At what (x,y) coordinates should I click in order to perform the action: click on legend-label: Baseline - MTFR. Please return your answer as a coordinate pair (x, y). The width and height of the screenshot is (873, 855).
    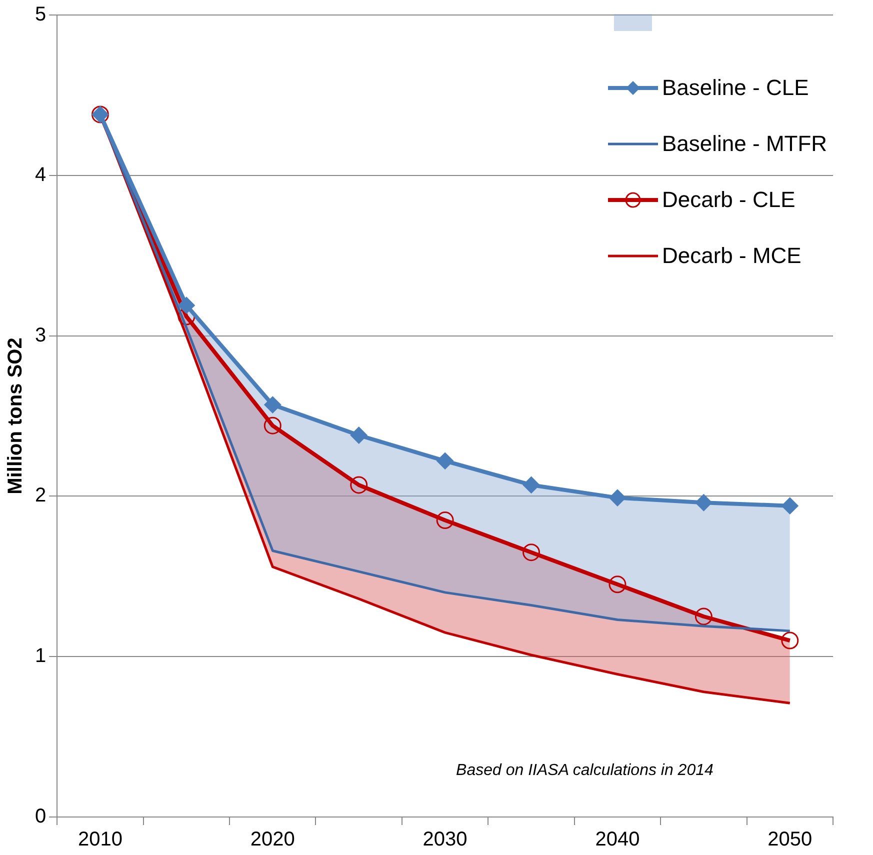
    Looking at the image, I should click on (745, 144).